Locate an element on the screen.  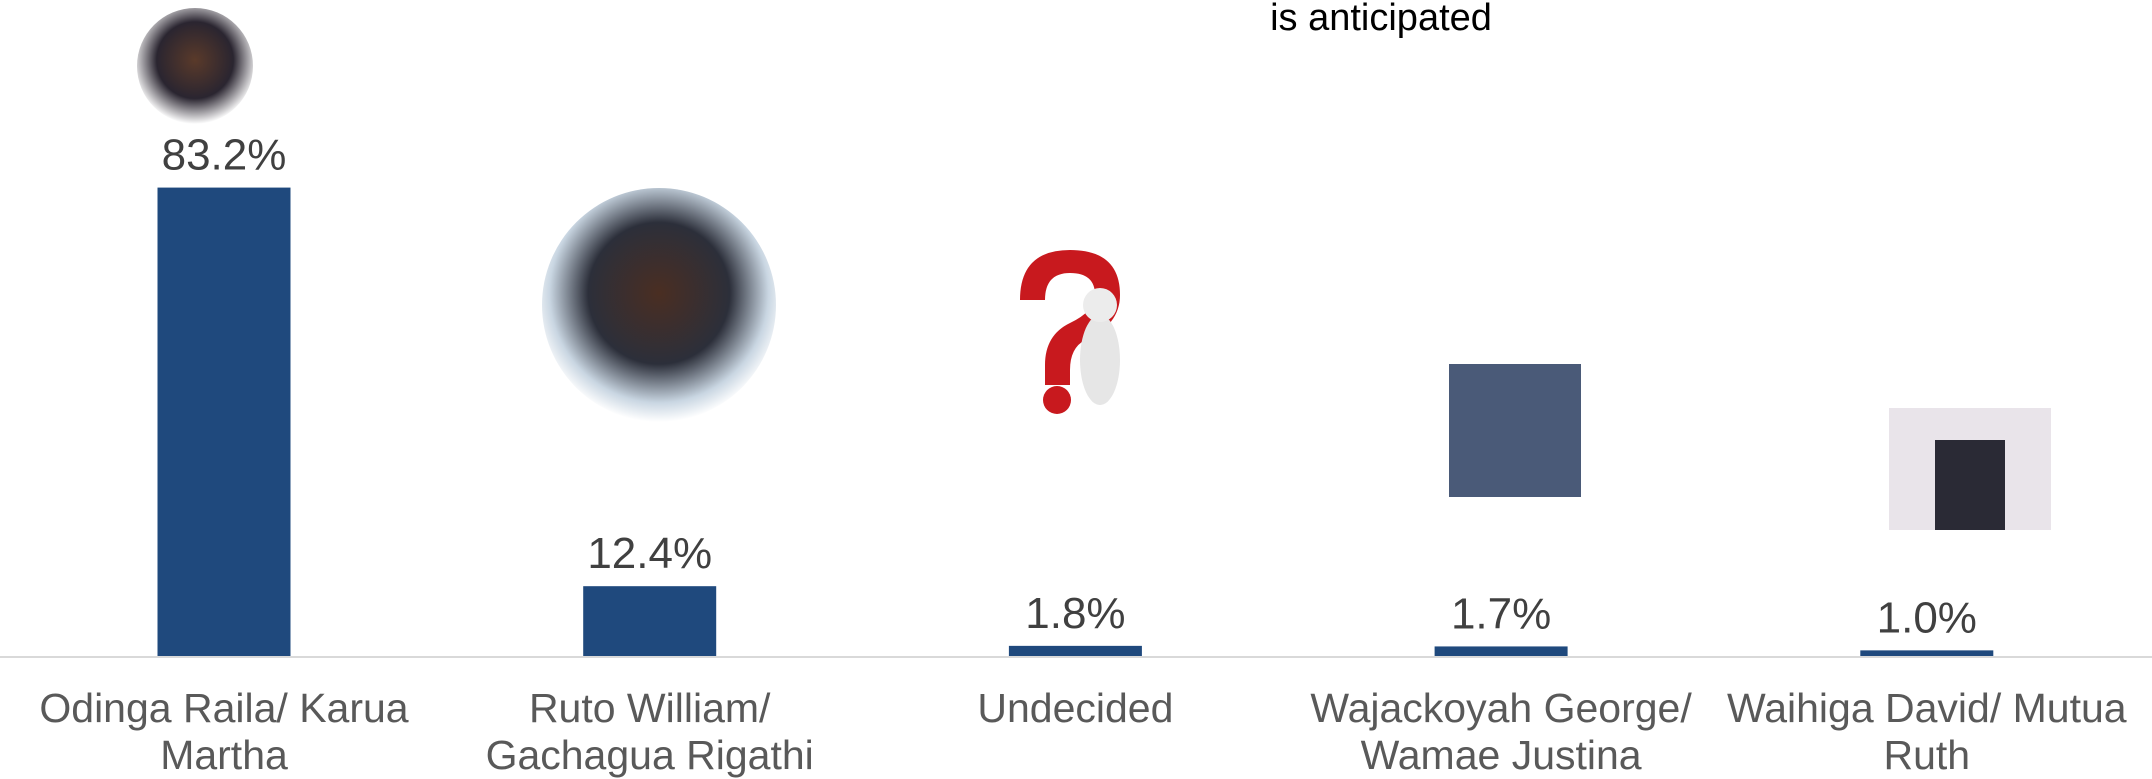
category-label: Ruto William/ Gachagua Rigathi is located at coordinates (649, 731).